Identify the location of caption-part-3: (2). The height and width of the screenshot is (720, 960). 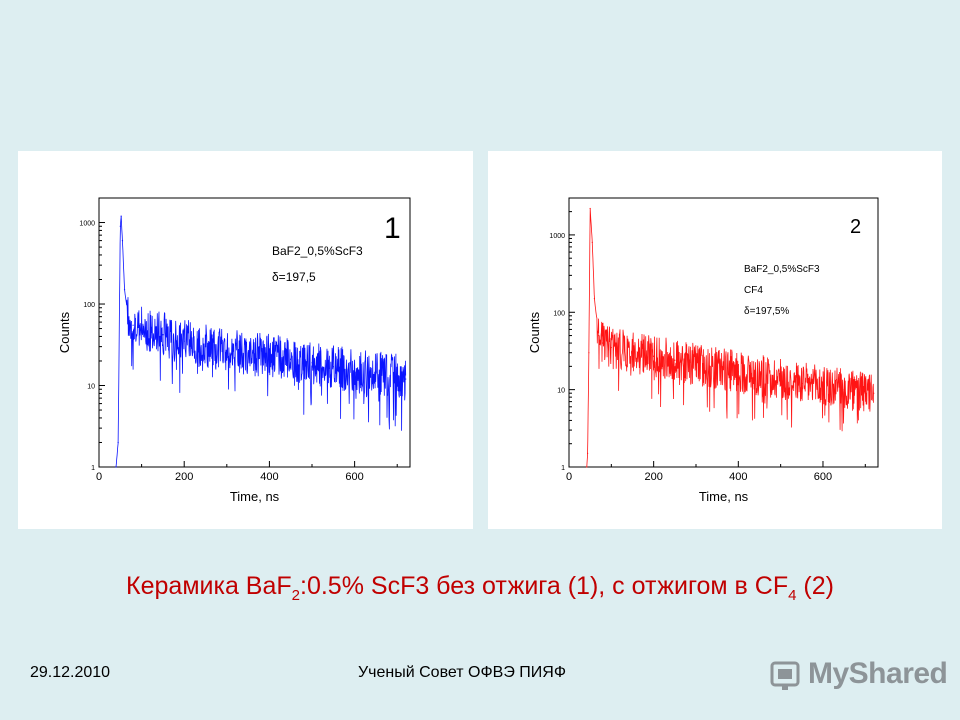
(815, 586).